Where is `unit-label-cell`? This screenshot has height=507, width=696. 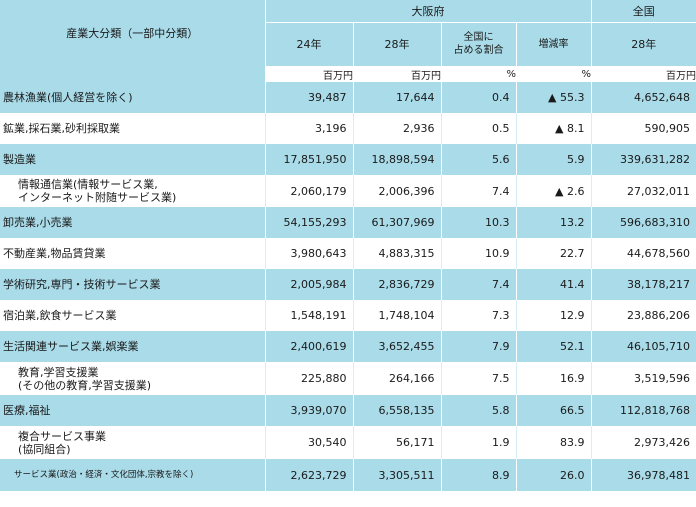 unit-label-cell is located at coordinates (132, 74).